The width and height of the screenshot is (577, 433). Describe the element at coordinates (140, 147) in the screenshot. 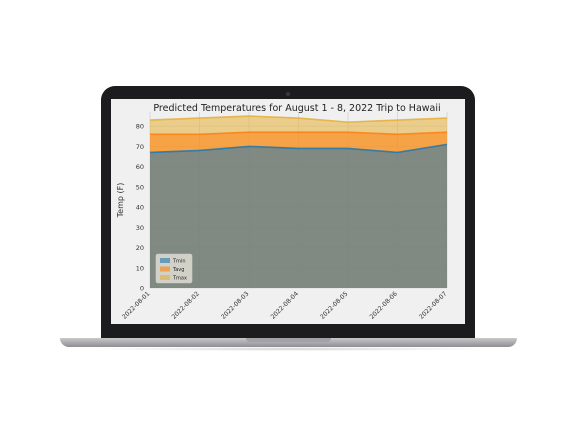

I see `y-tick-label: 70` at that location.